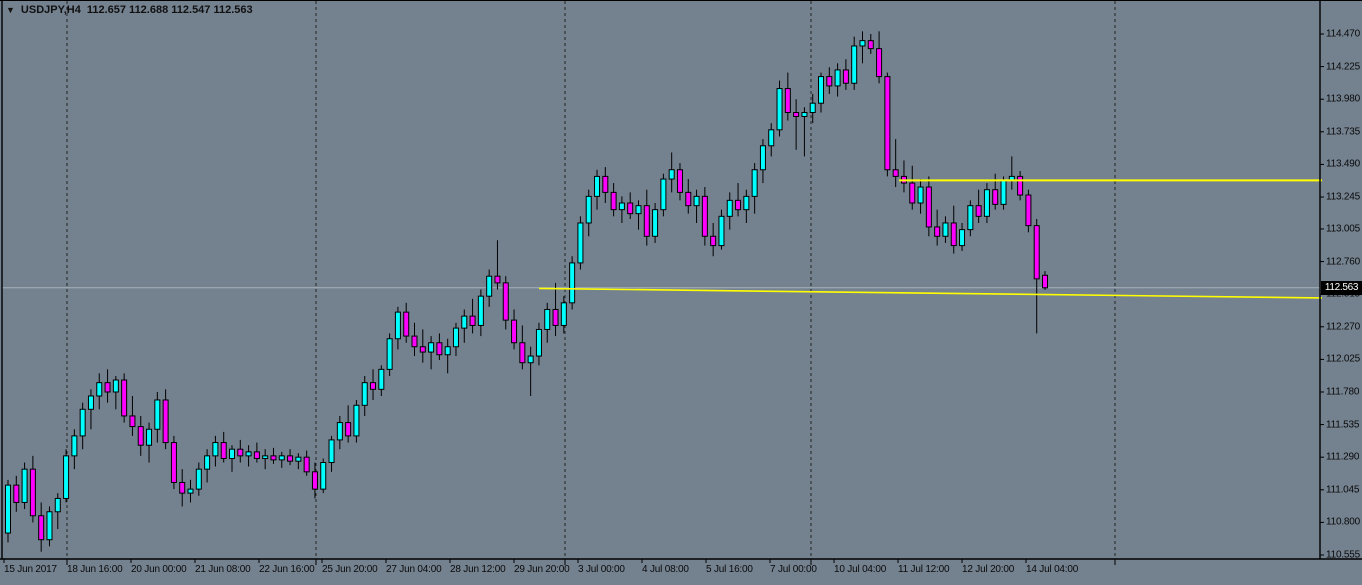 The image size is (1362, 585). What do you see at coordinates (601, 569) in the screenshot?
I see `x-axis-label: 3 Jul 00:00` at bounding box center [601, 569].